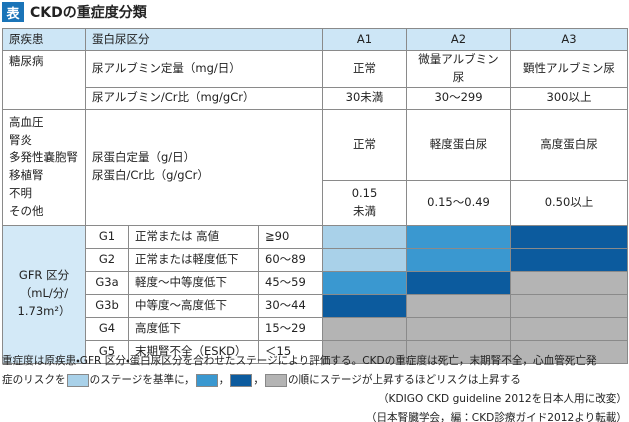 The width and height of the screenshot is (629, 422). I want to click on range-cell: 300以上, so click(569, 98).